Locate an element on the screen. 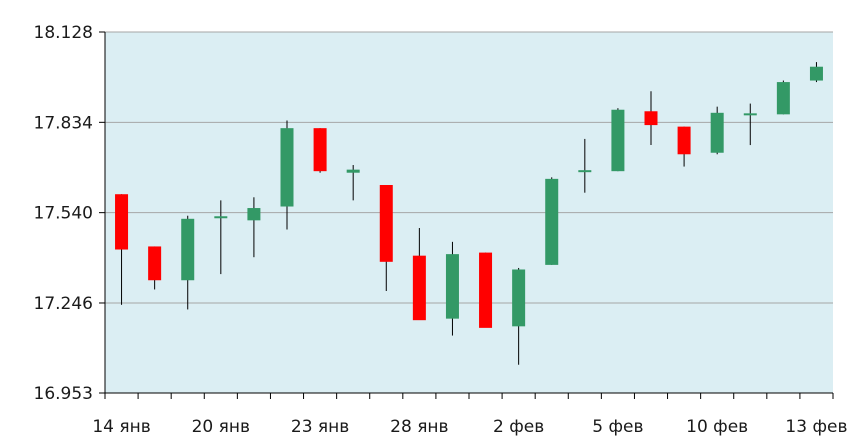 This screenshot has width=859, height=445. x-tick-label: 14 янв is located at coordinates (121, 427).